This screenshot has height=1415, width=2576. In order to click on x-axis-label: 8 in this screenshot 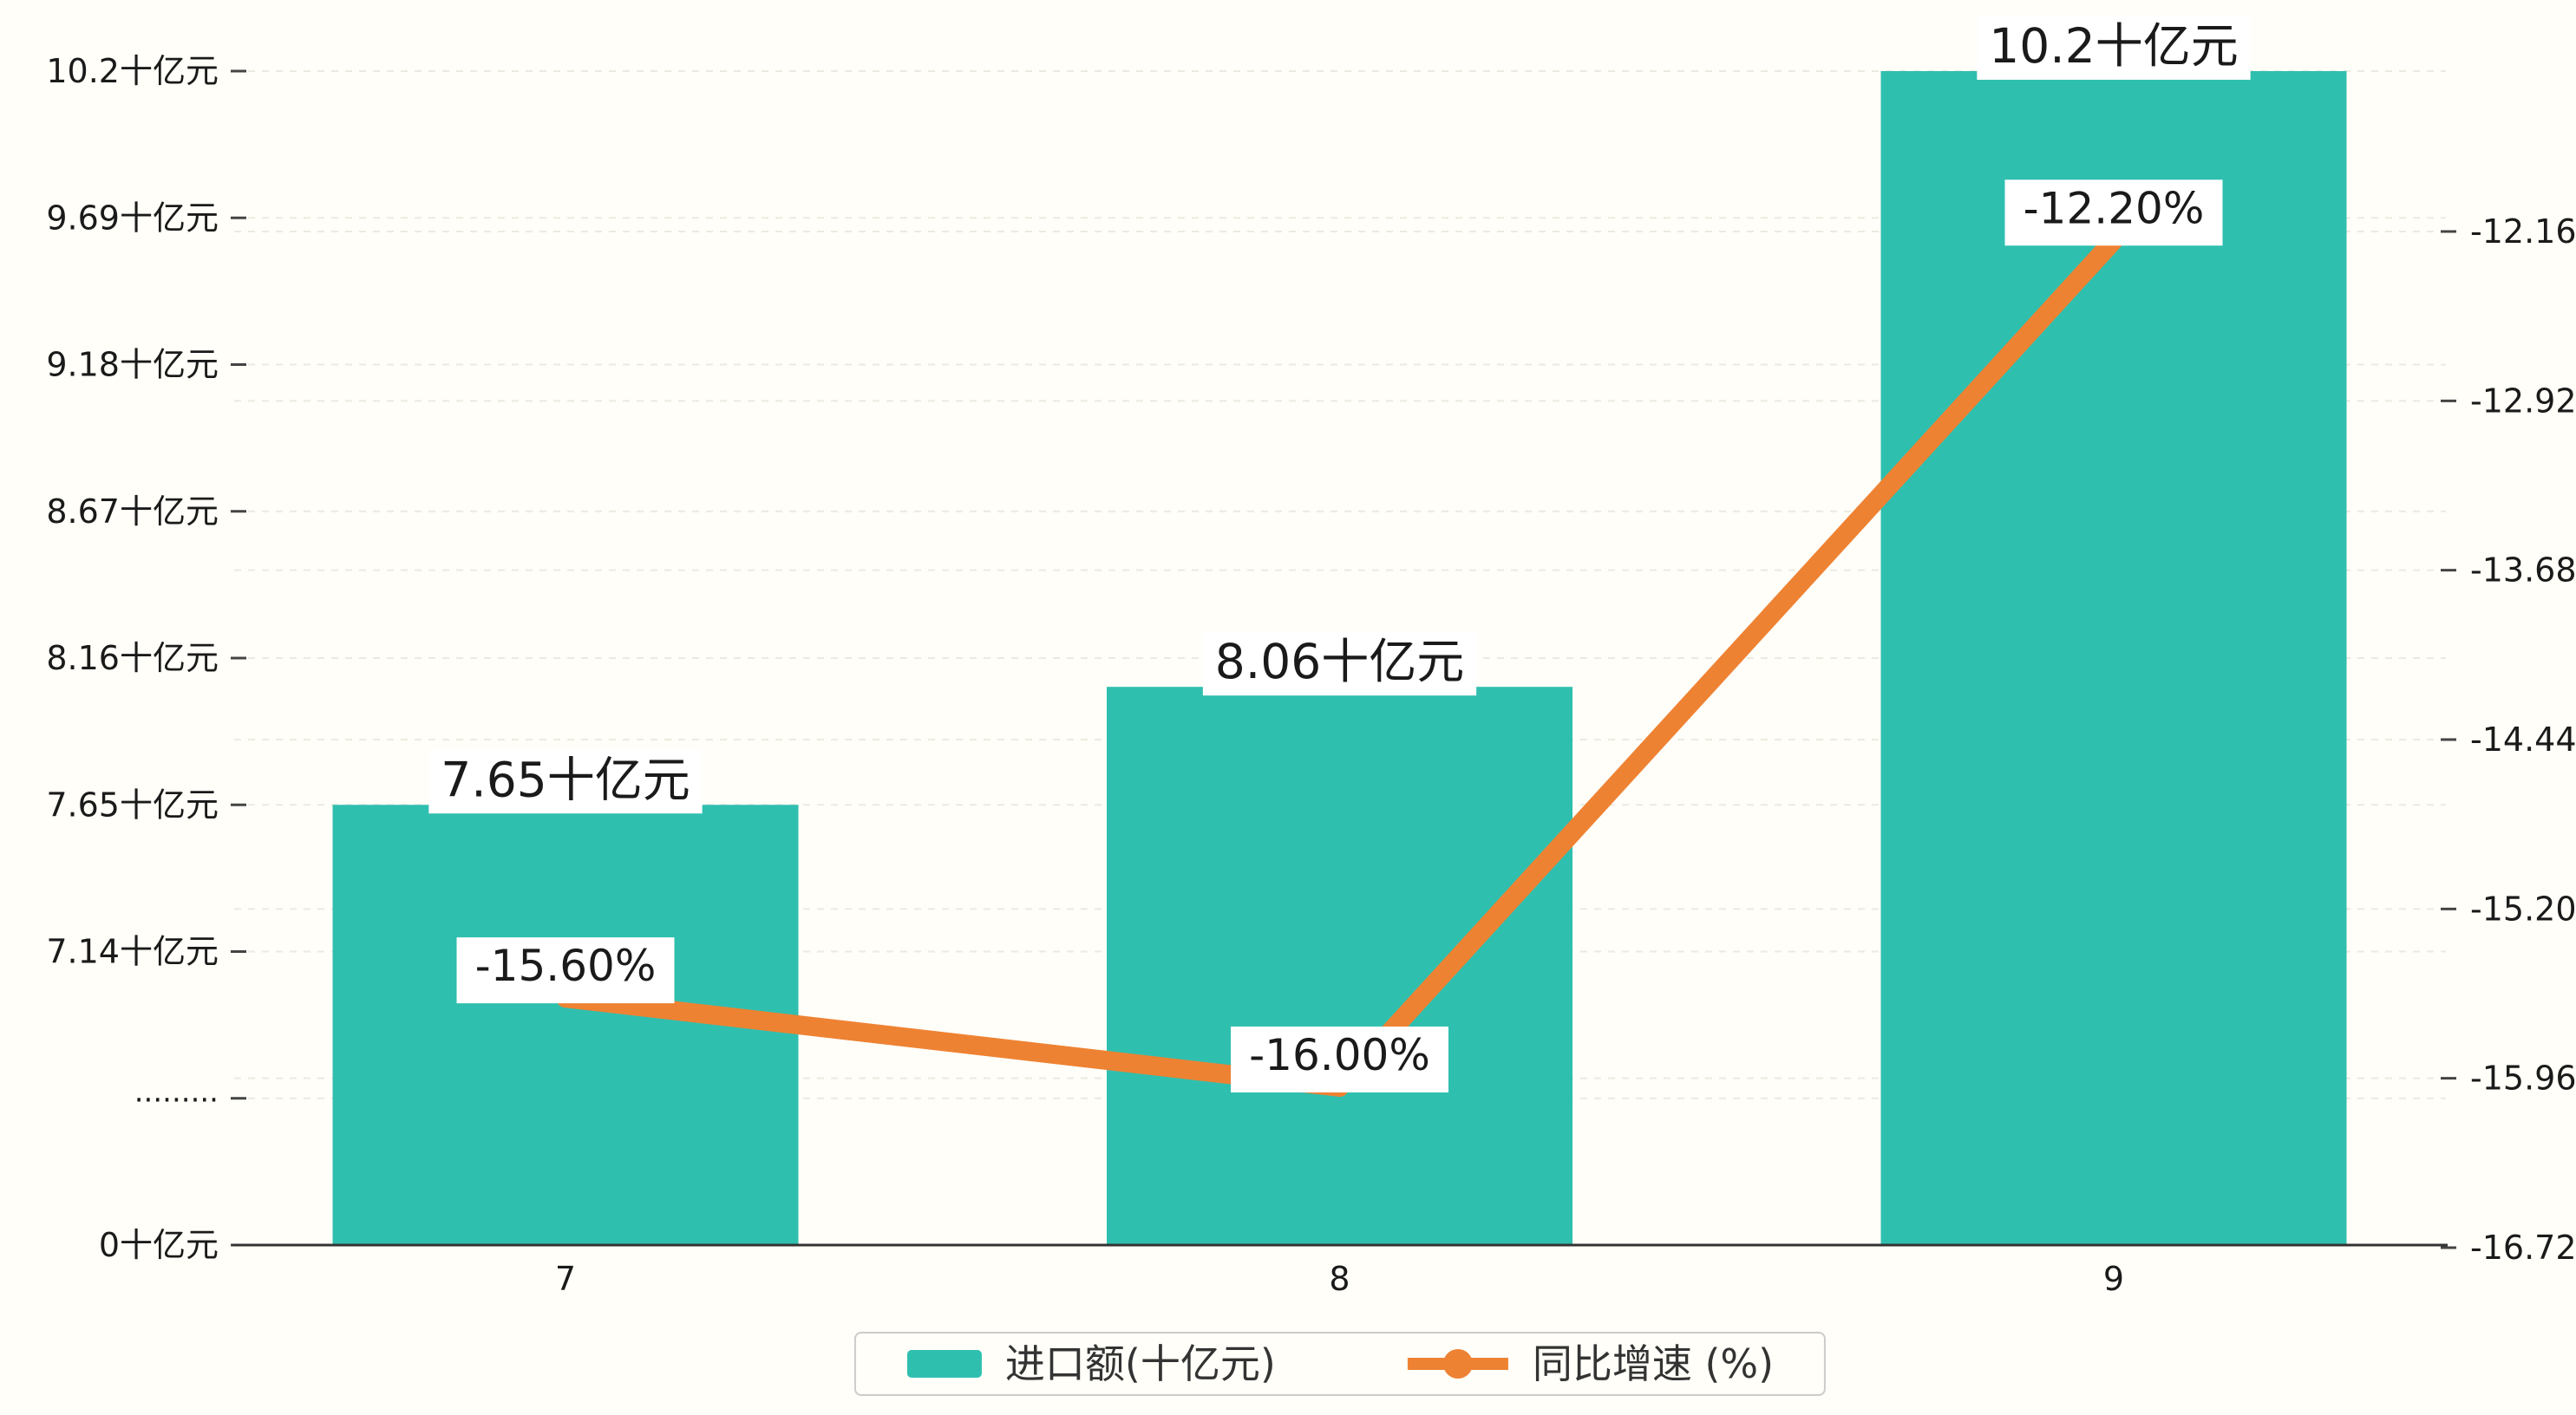, I will do `click(1339, 1279)`.